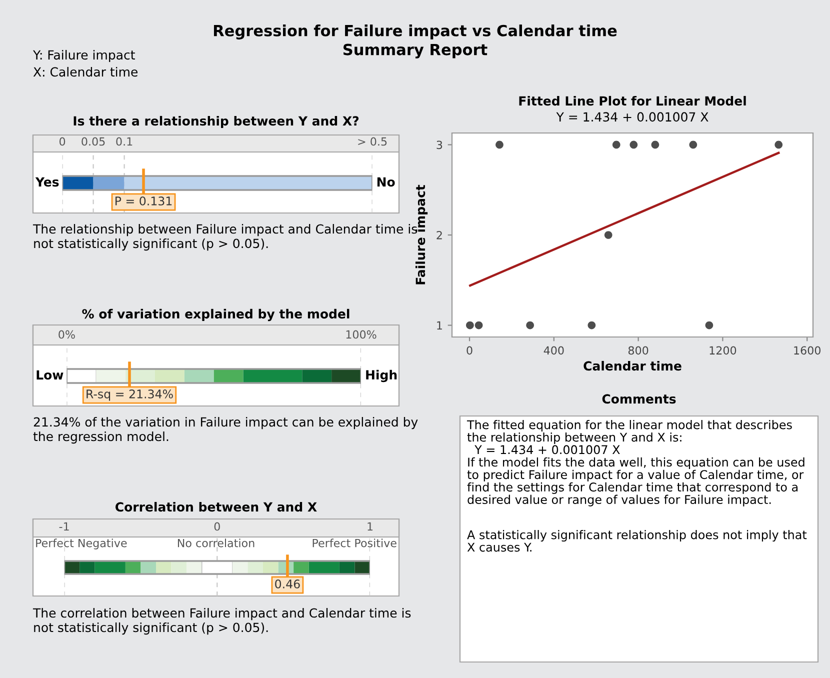 This screenshot has width=830, height=678. I want to click on text: Yes, so click(47, 182).